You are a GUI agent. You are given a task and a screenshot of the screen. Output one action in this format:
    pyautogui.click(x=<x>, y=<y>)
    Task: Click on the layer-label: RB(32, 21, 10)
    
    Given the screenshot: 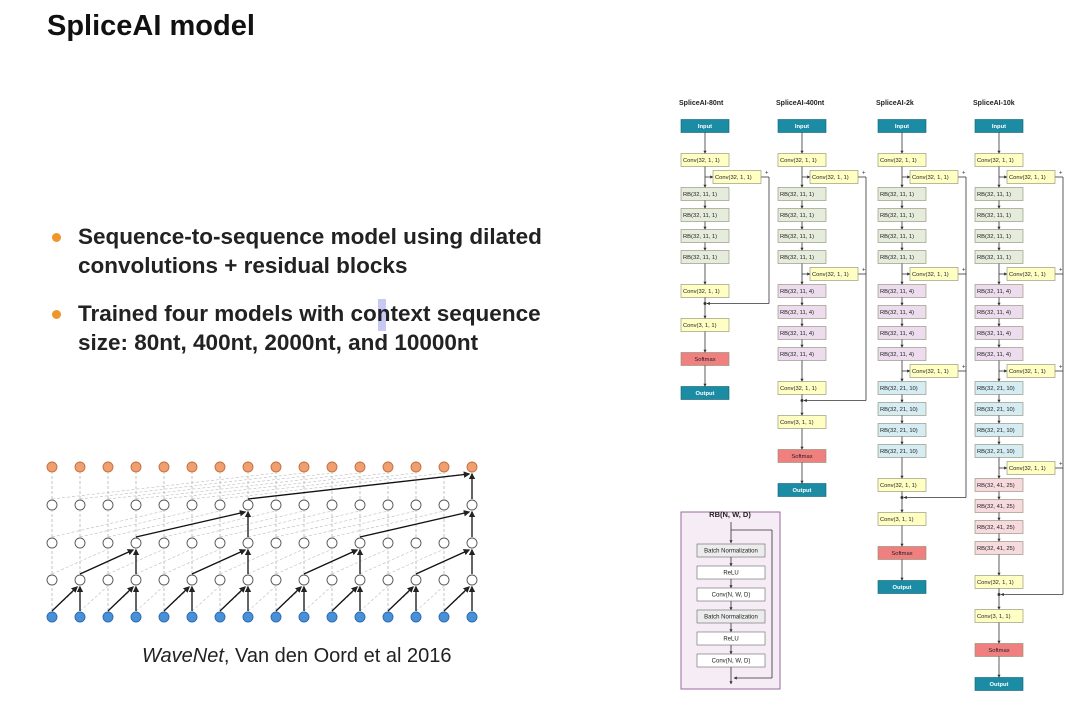 What is the action you would take?
    pyautogui.click(x=996, y=389)
    